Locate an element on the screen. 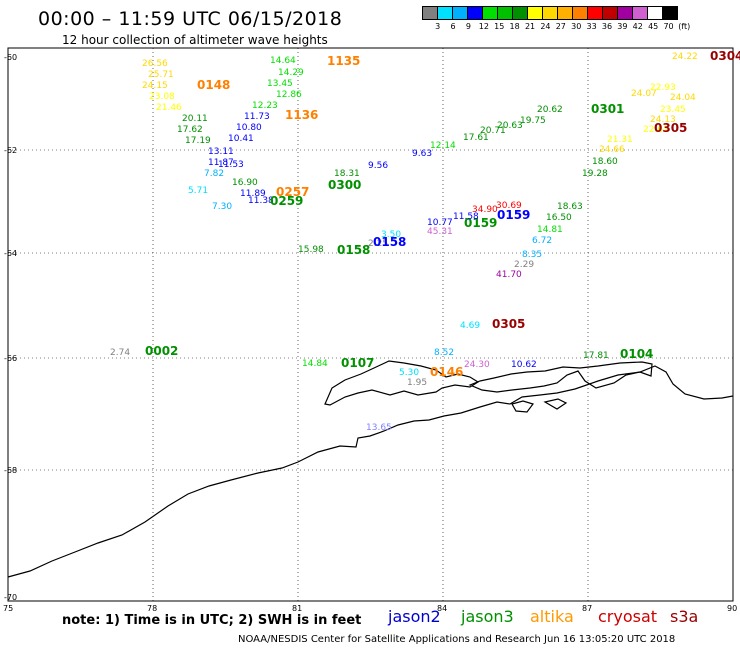  wave-height-label: 15.98 is located at coordinates (311, 250).